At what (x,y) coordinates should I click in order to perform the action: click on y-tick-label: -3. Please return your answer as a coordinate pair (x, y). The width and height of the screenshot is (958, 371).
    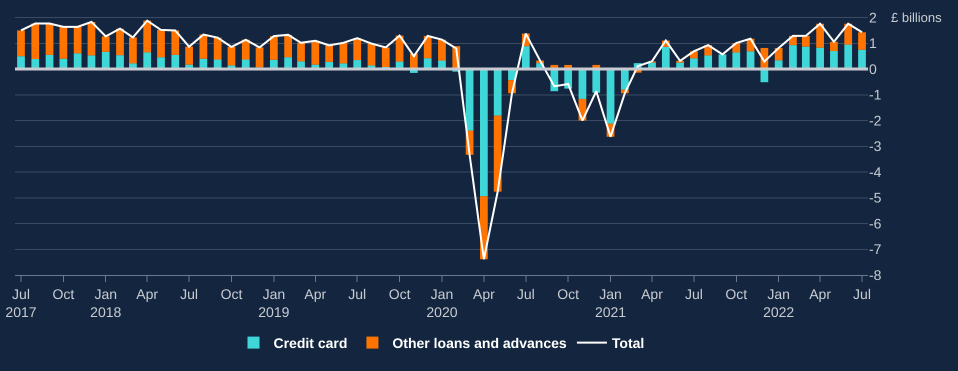
    Looking at the image, I should click on (875, 146).